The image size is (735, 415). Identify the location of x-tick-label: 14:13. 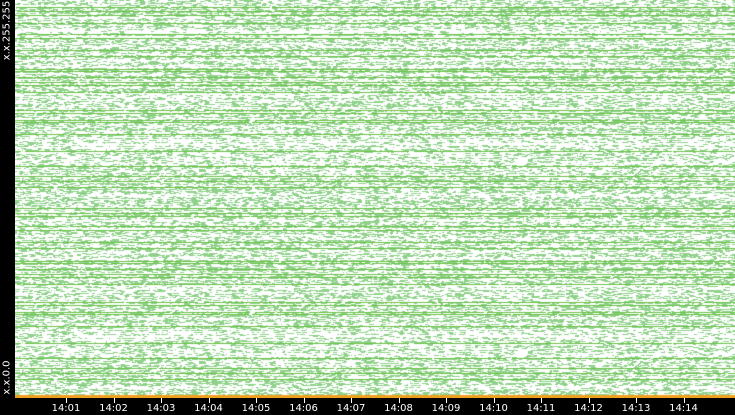
(636, 408).